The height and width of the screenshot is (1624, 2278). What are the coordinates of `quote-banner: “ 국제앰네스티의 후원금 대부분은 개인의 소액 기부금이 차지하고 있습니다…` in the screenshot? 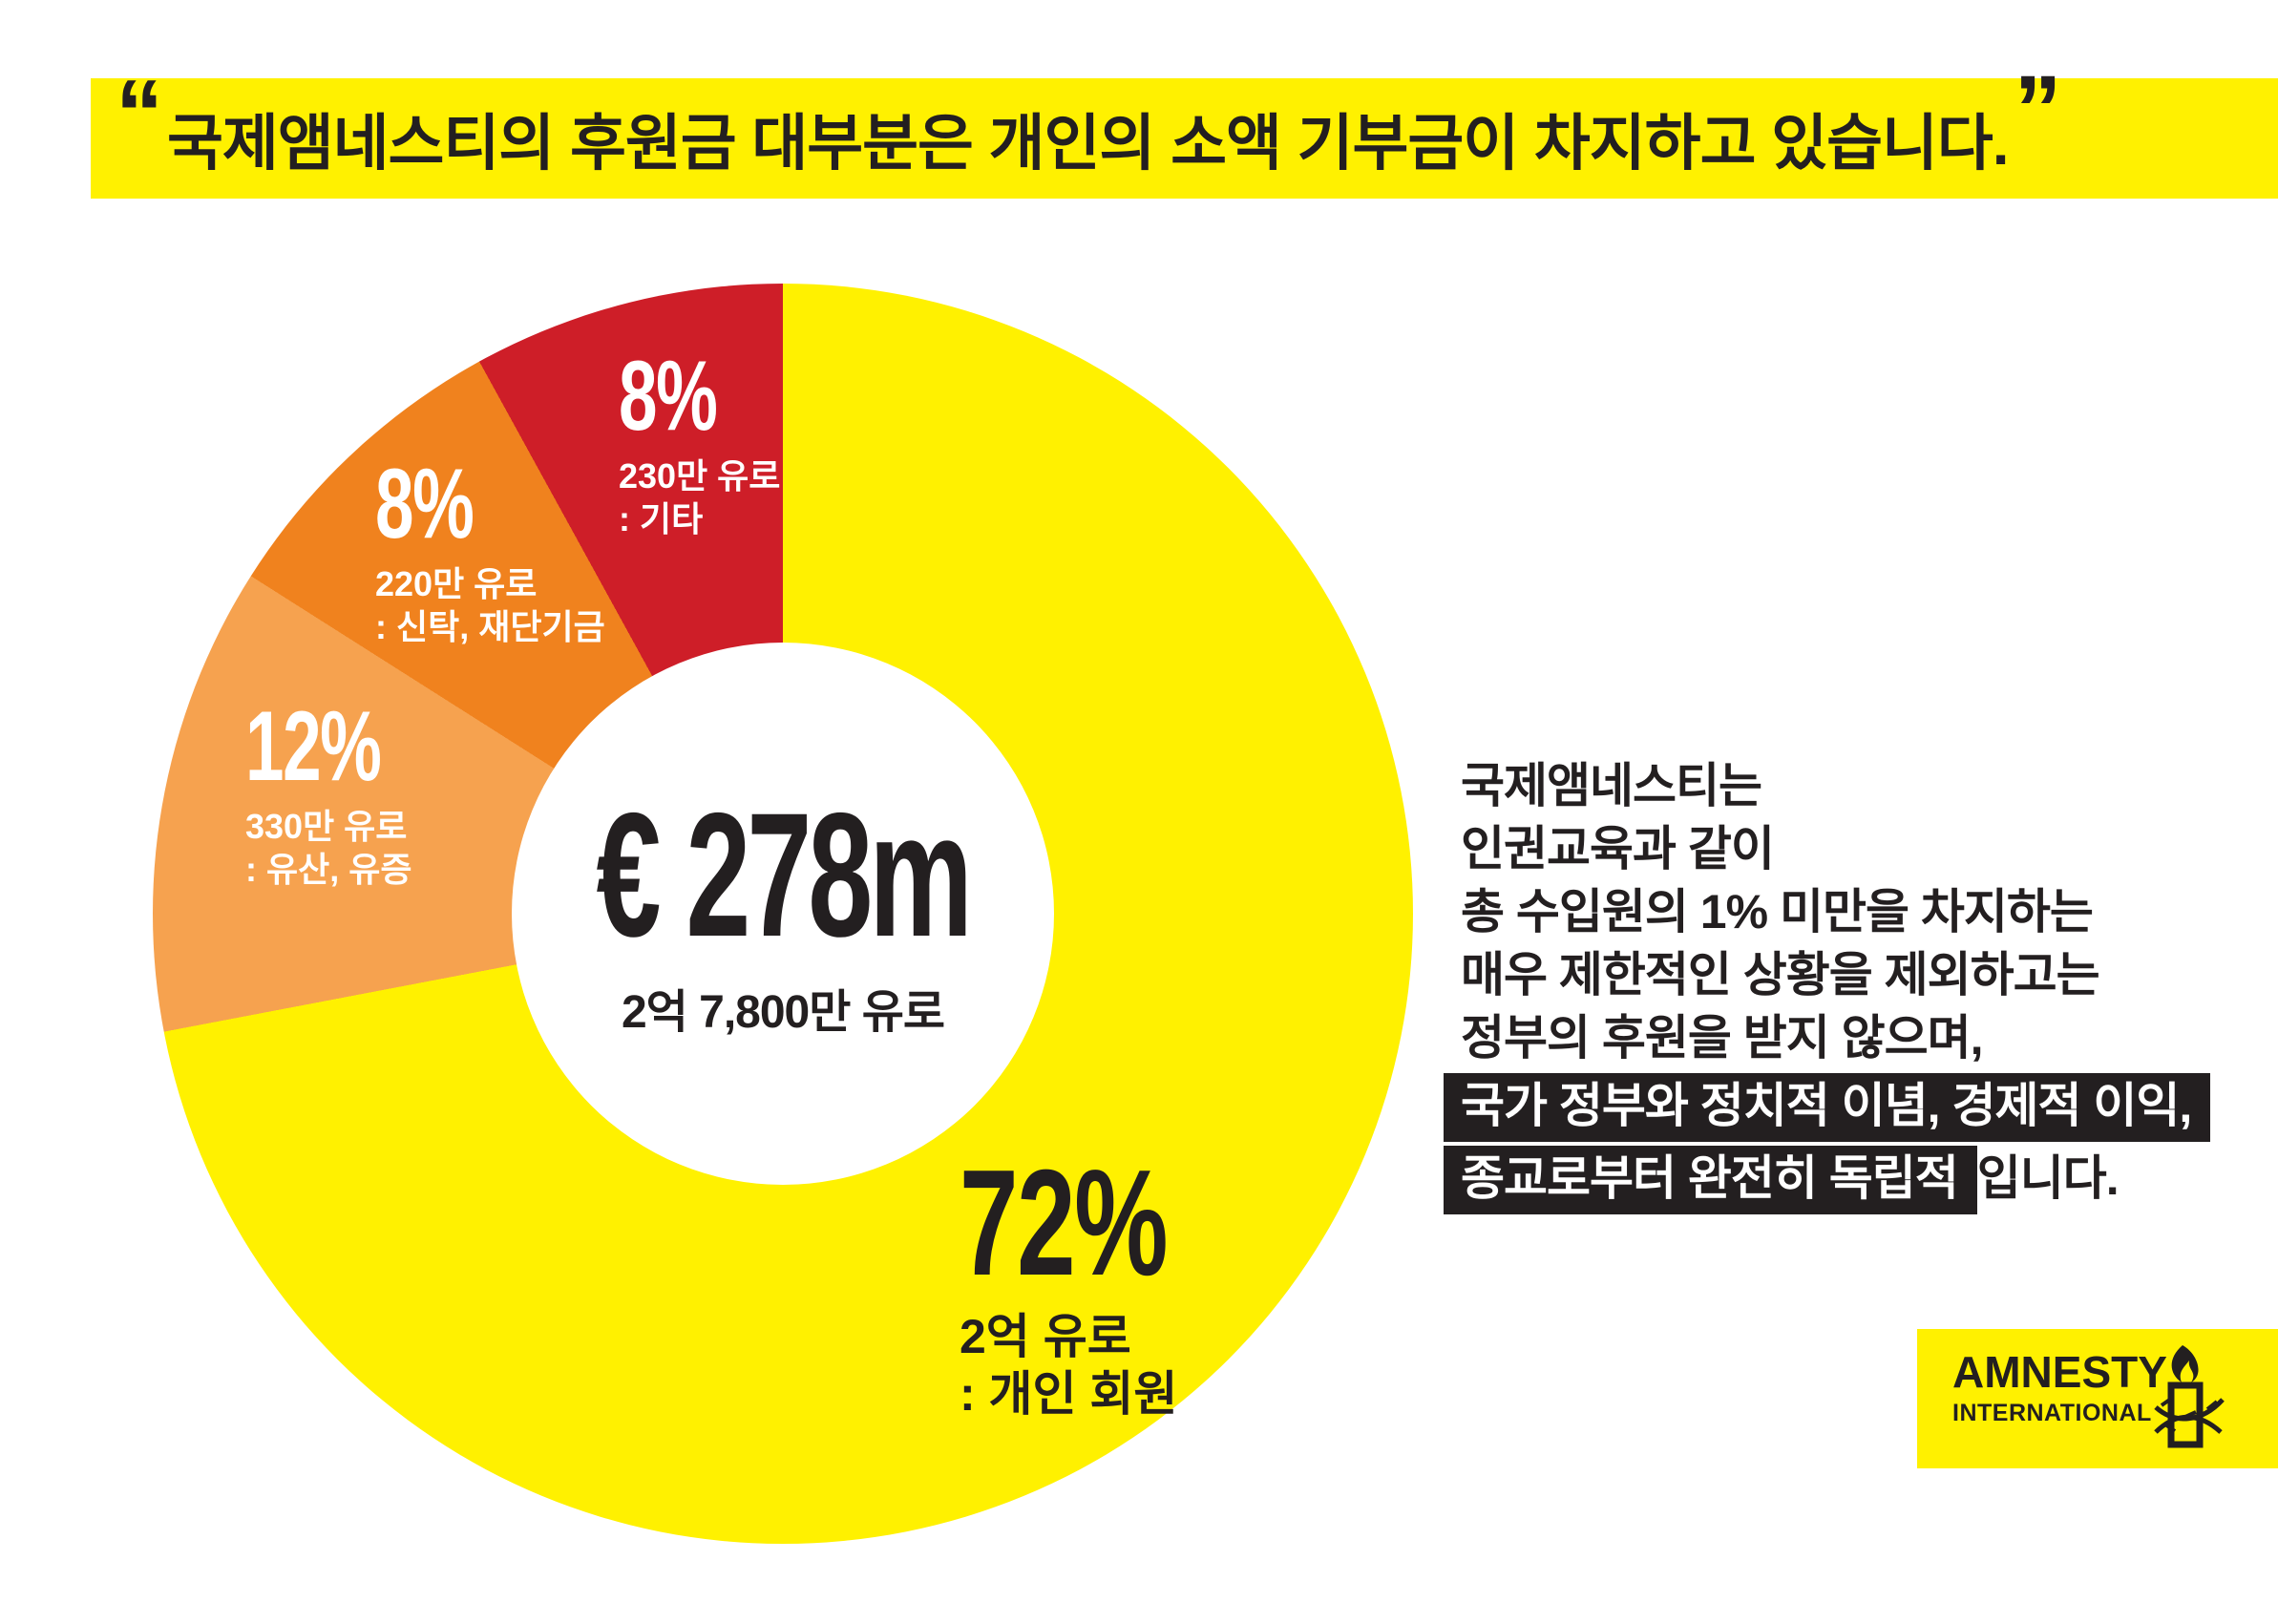 It's located at (1184, 130).